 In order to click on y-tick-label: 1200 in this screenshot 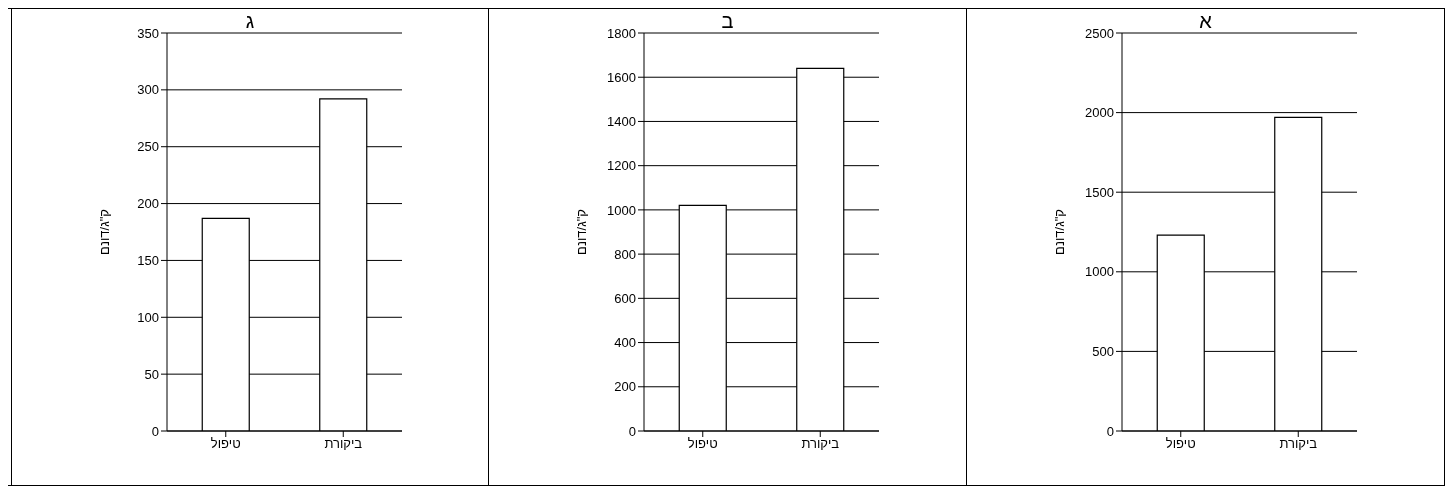, I will do `click(621, 166)`.